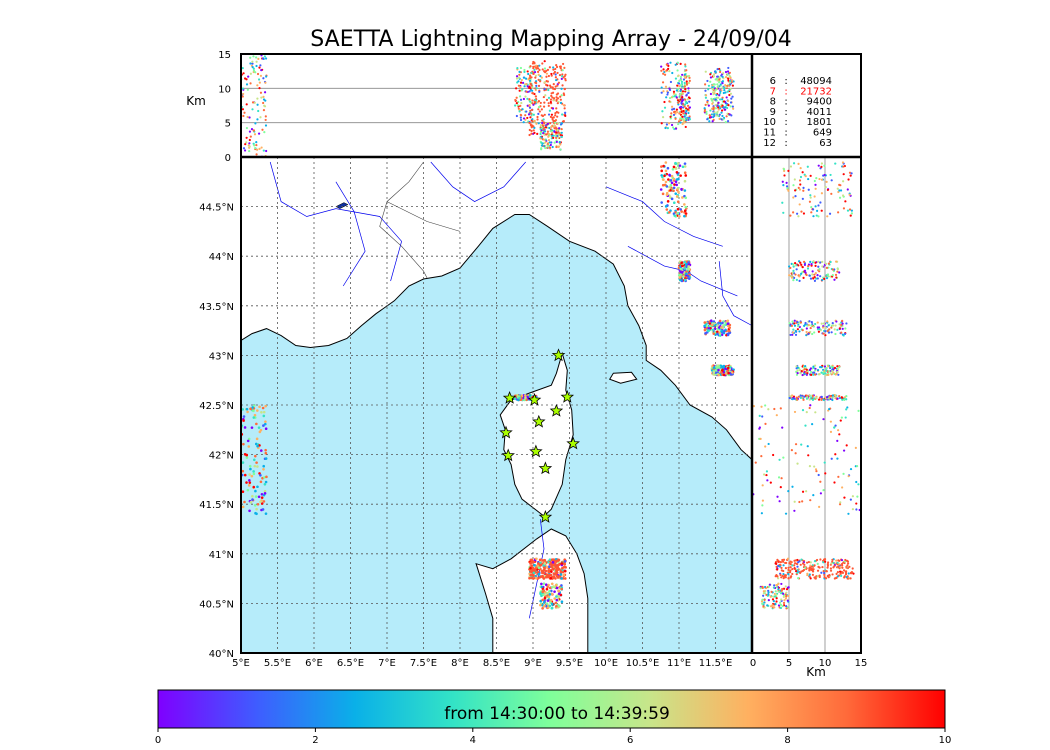 This screenshot has height=750, width=1050. I want to click on count-label: 9, so click(773, 112).